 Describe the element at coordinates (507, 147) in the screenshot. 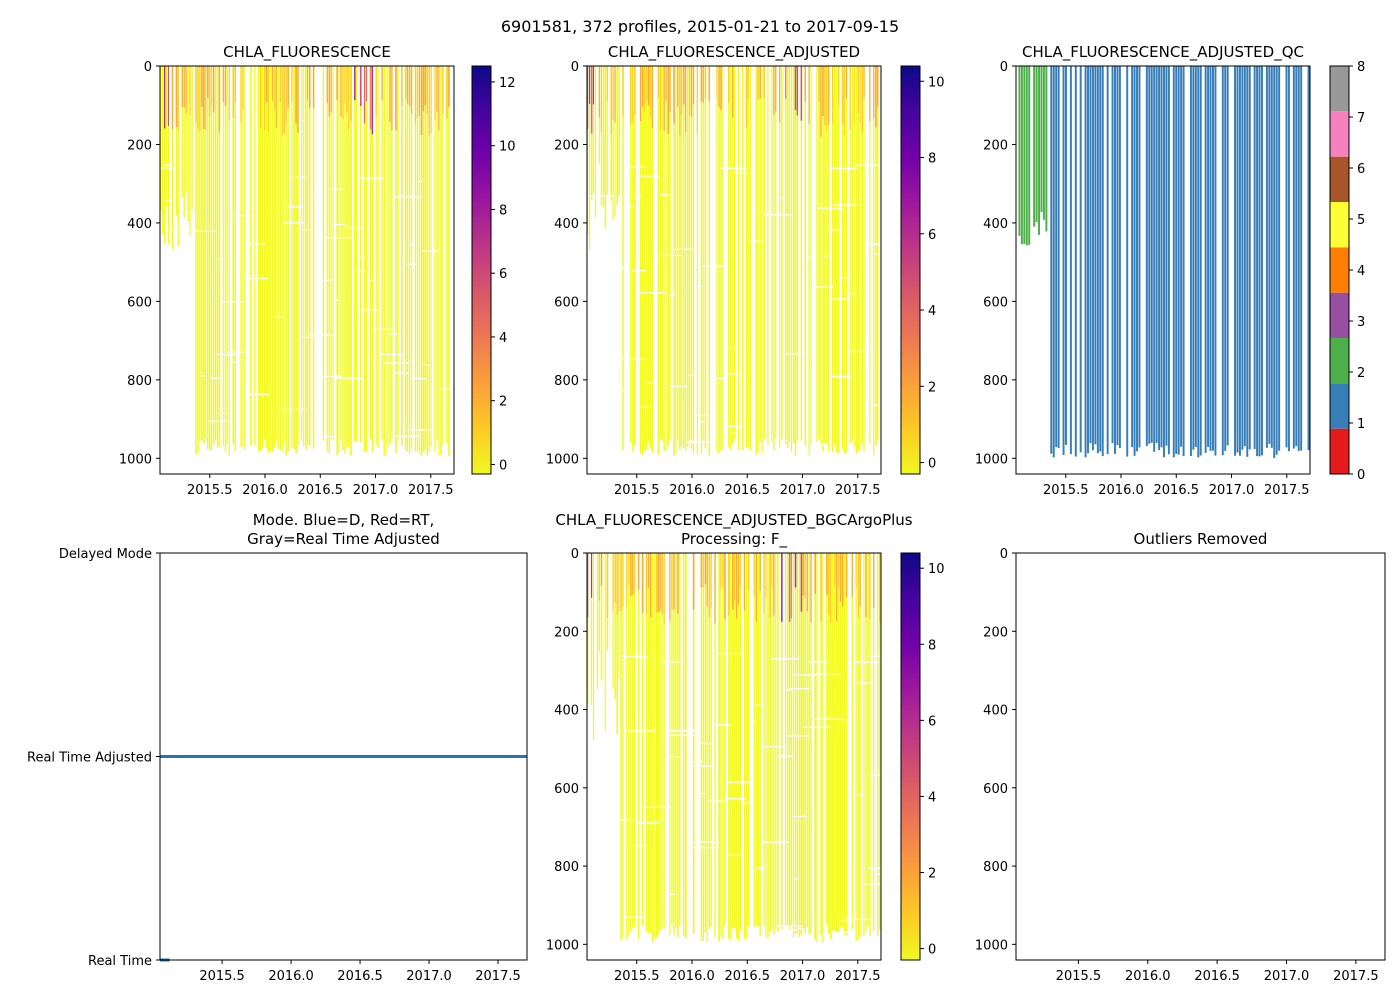

I see `colorbar-tick-label: 10` at that location.